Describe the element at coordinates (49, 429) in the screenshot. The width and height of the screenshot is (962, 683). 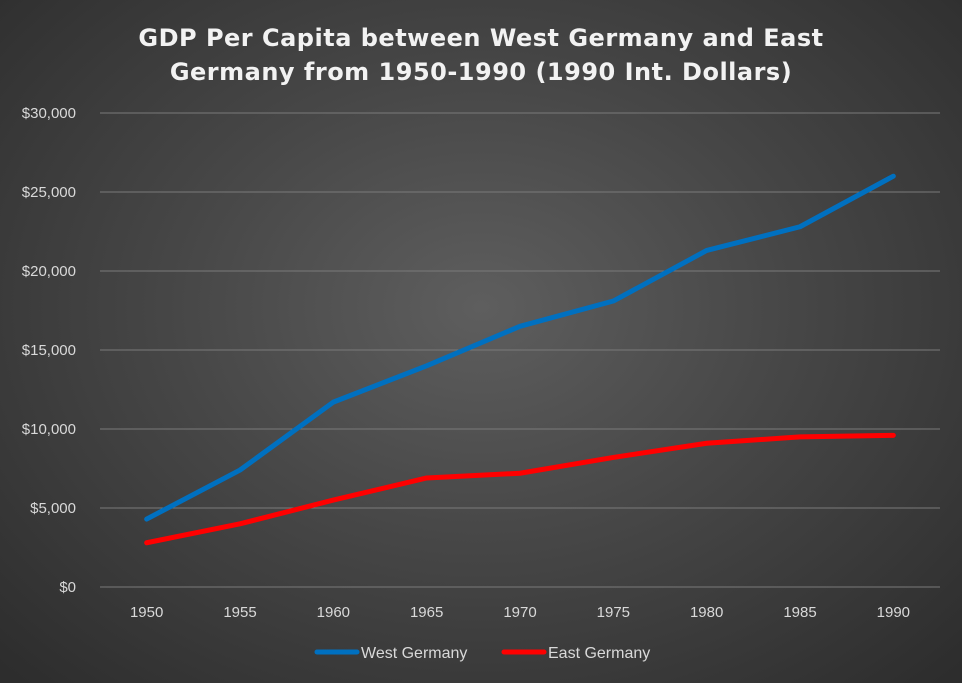
I see `y-tick-label: $10,000` at that location.